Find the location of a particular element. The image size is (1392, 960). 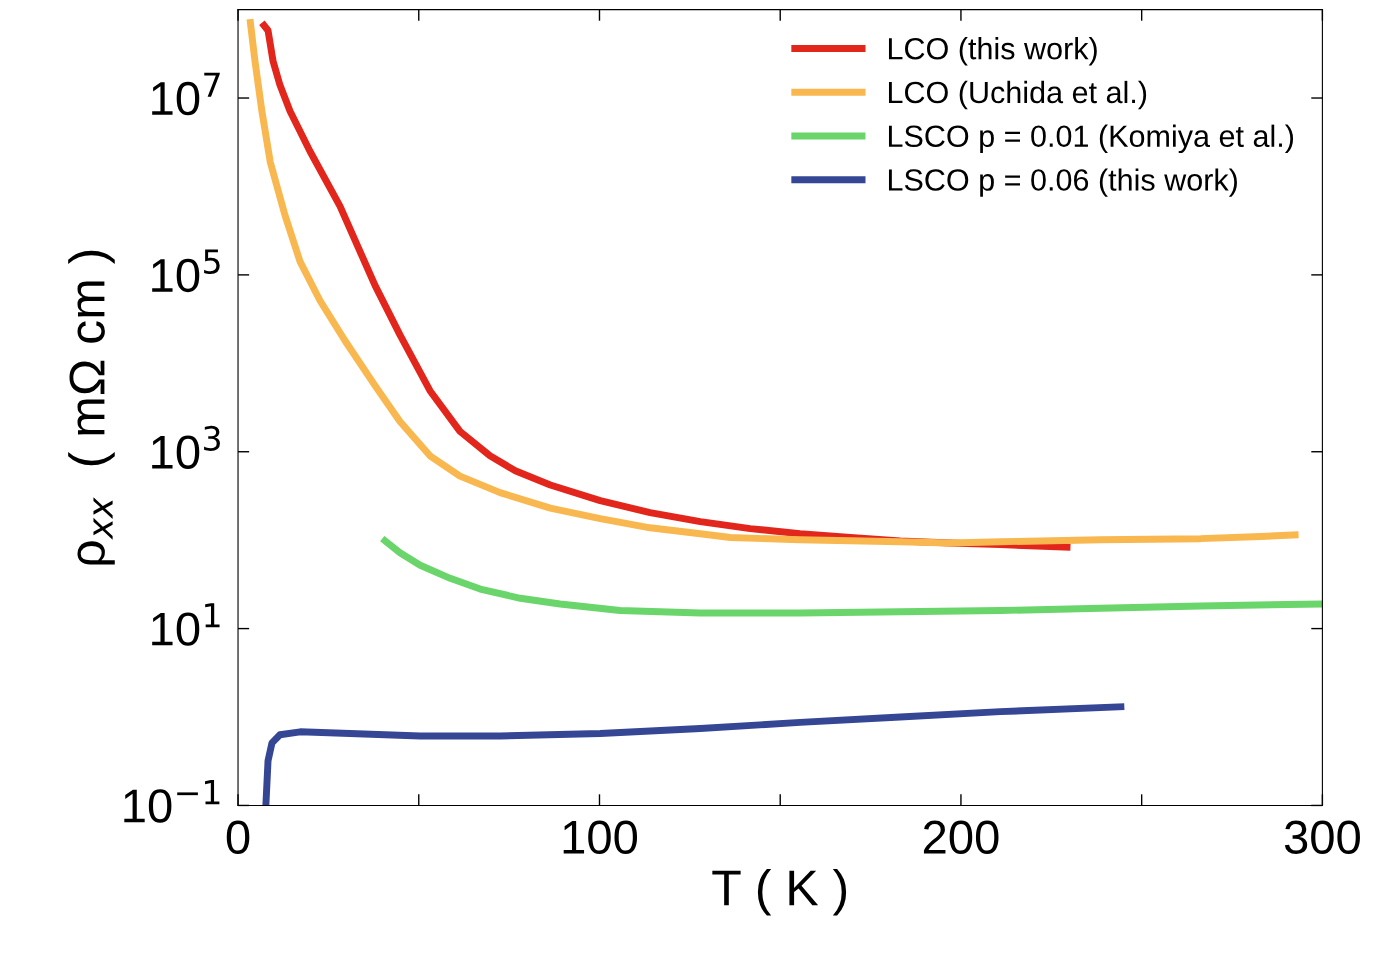

y-tick-label: 10$^{−1}$ is located at coordinates (172, 801).